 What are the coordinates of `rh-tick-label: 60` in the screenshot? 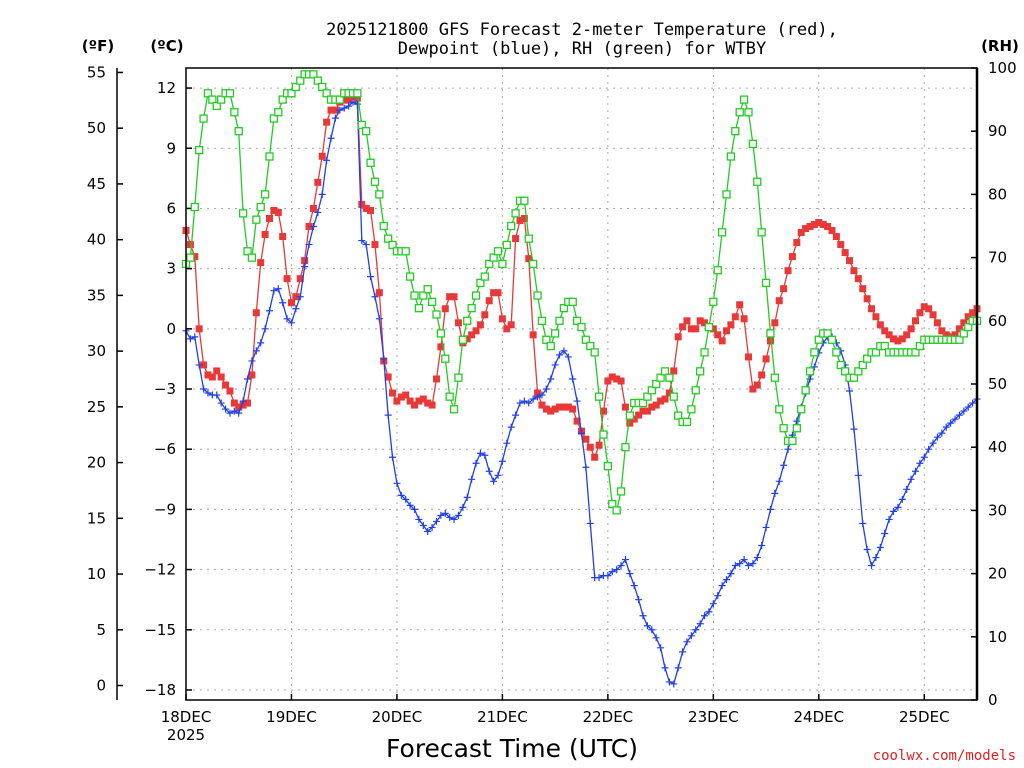 It's located at (997, 321).